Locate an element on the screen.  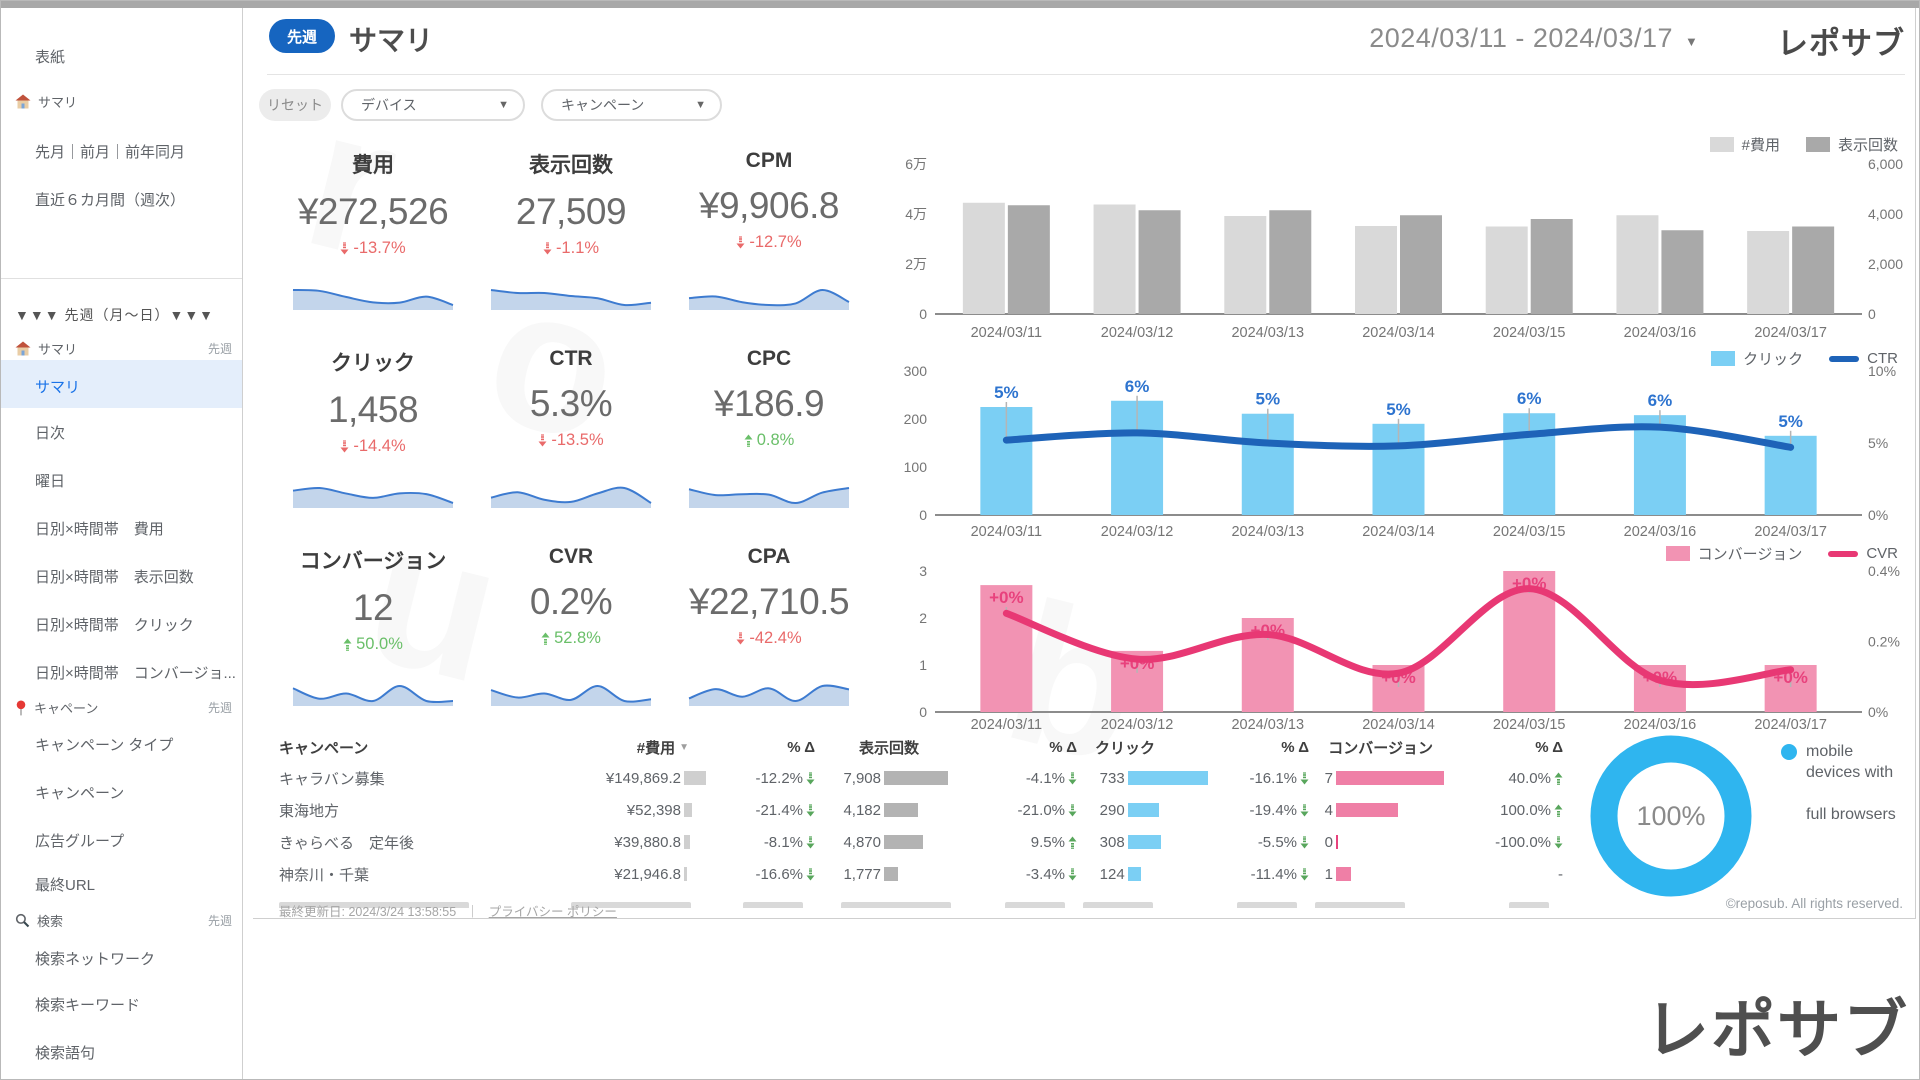
kpi-card-CPA: CPA ¥22,710.5 -42.4% is located at coordinates (769, 623).